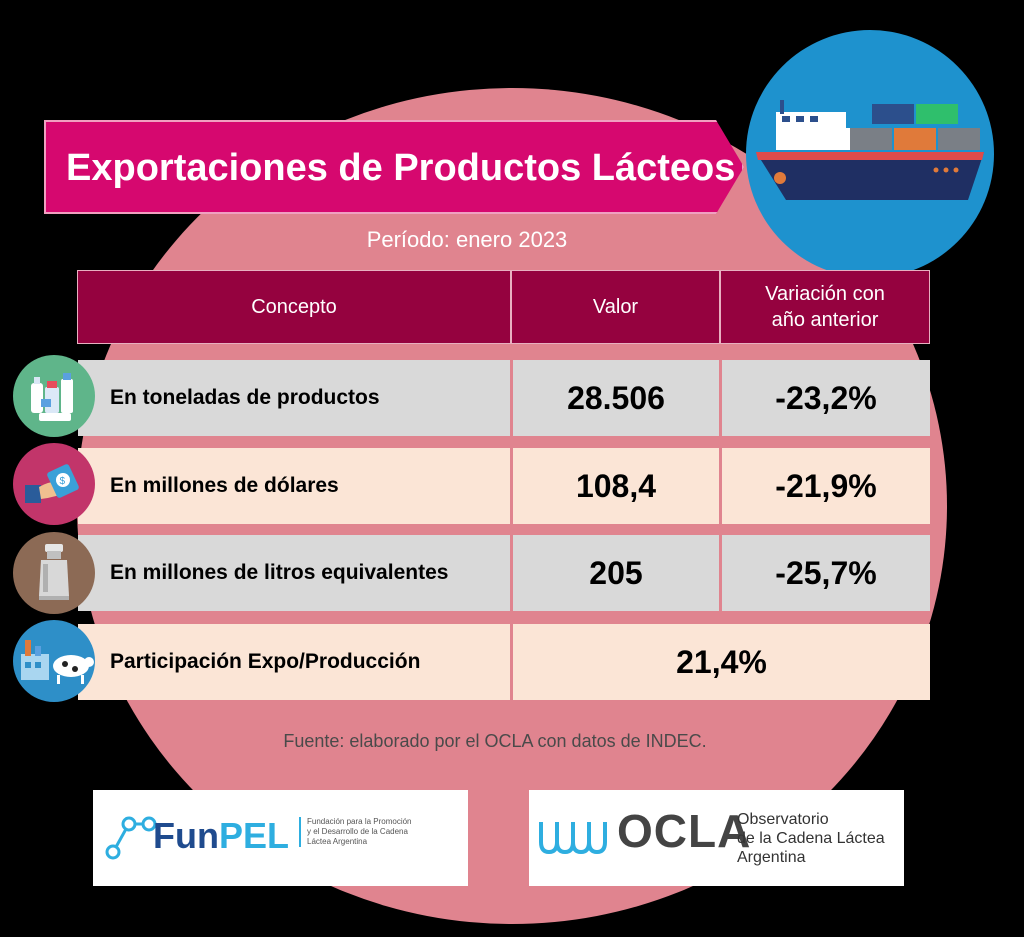 This screenshot has height=937, width=1024. I want to click on table-row-variation: -25,7%, so click(826, 573).